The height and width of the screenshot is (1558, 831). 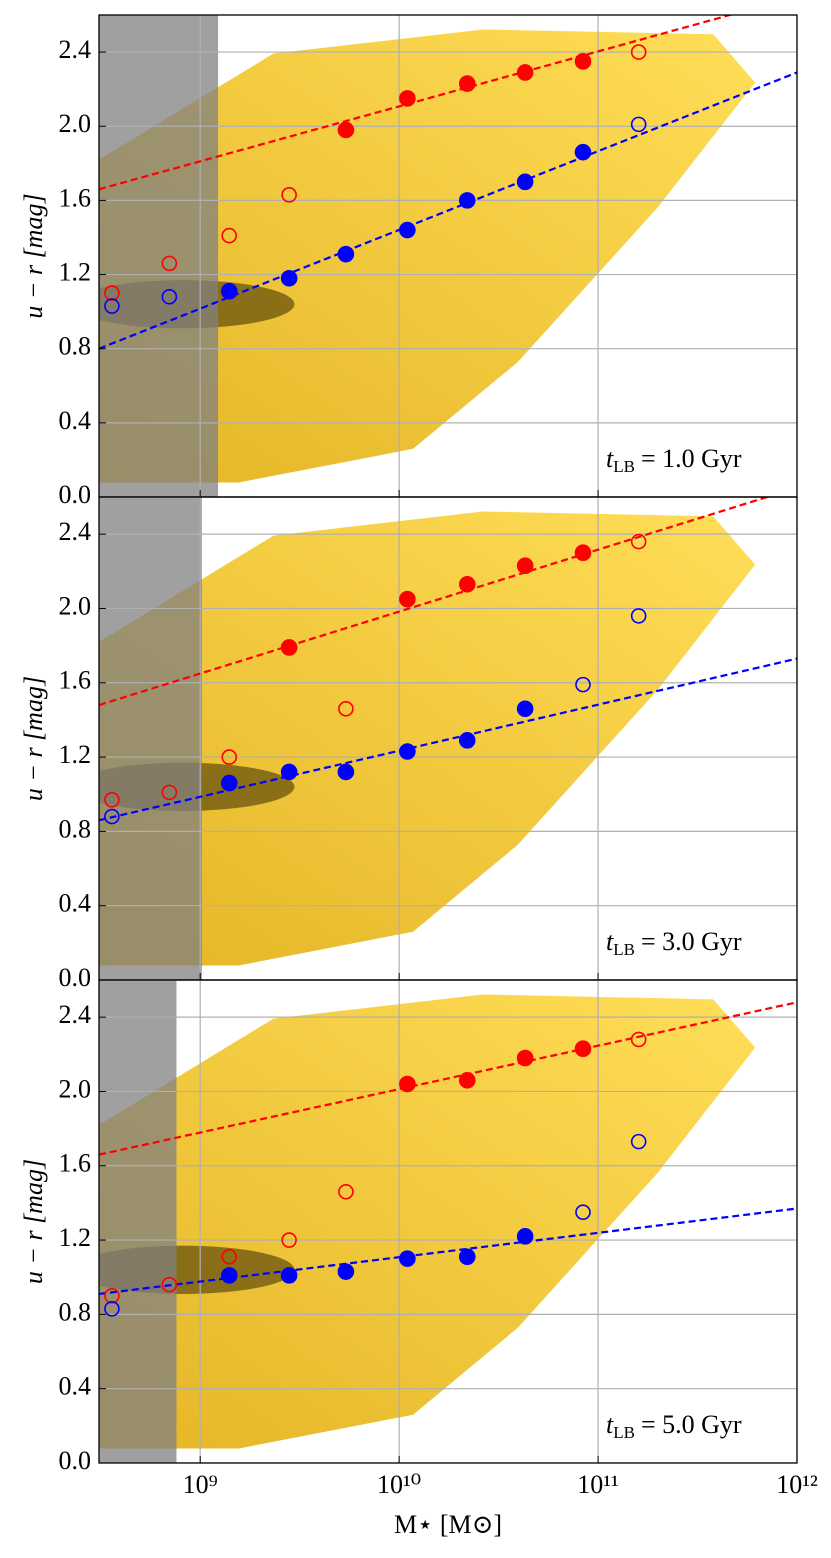 What do you see at coordinates (598, 1484) in the screenshot?
I see `x-tick-label: 10¹¹` at bounding box center [598, 1484].